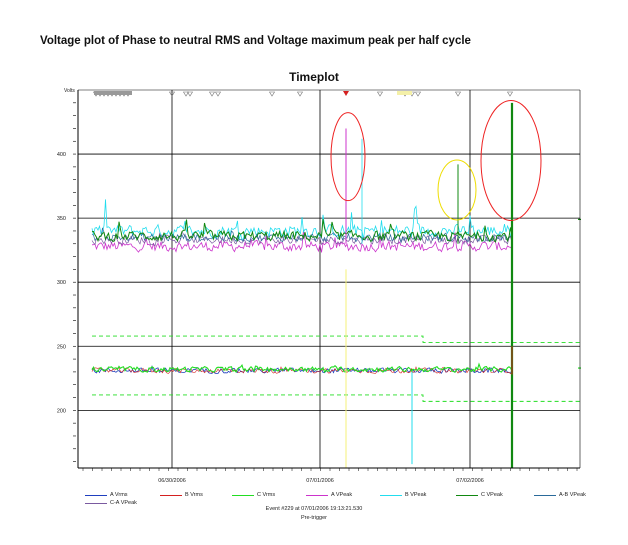 The width and height of the screenshot is (628, 545). What do you see at coordinates (572, 495) in the screenshot?
I see `legend-label: A-B VPeak` at bounding box center [572, 495].